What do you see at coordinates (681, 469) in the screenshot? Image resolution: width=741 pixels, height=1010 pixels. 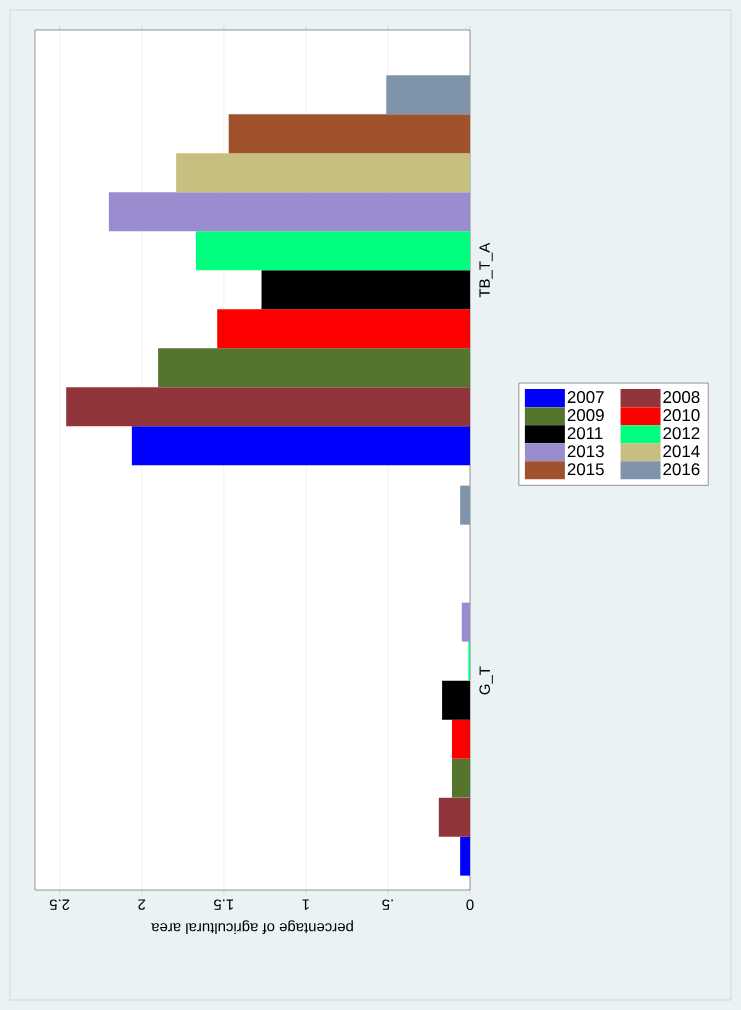 I see `legend-label: 2016` at bounding box center [681, 469].